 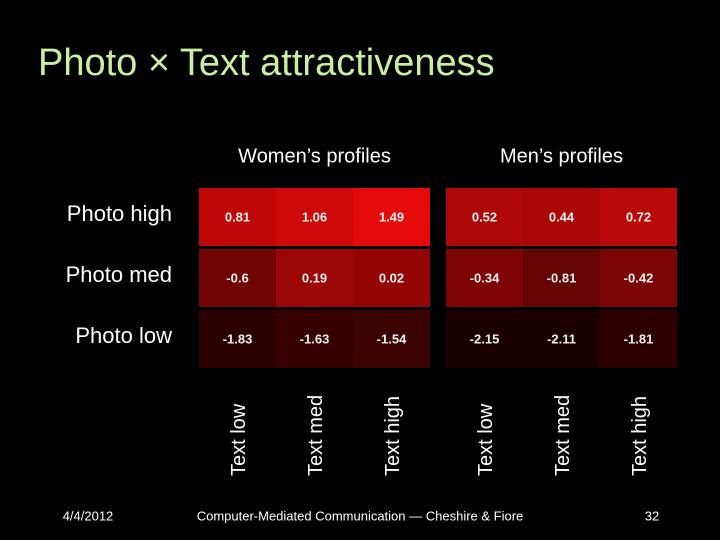 I want to click on cell-value: -0.42, so click(x=639, y=277).